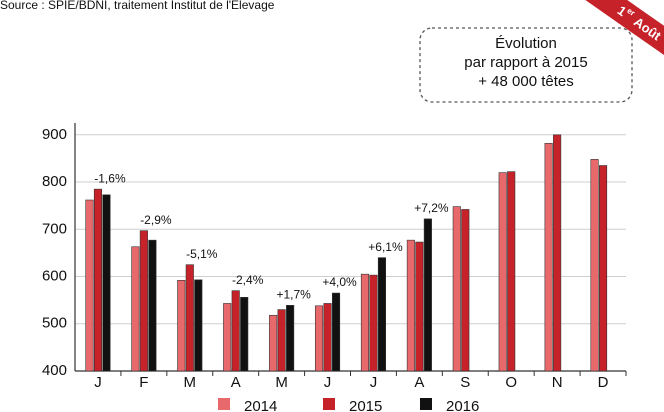 This screenshot has height=412, width=664. What do you see at coordinates (431, 208) in the screenshot?
I see `annotation: +7,2%` at bounding box center [431, 208].